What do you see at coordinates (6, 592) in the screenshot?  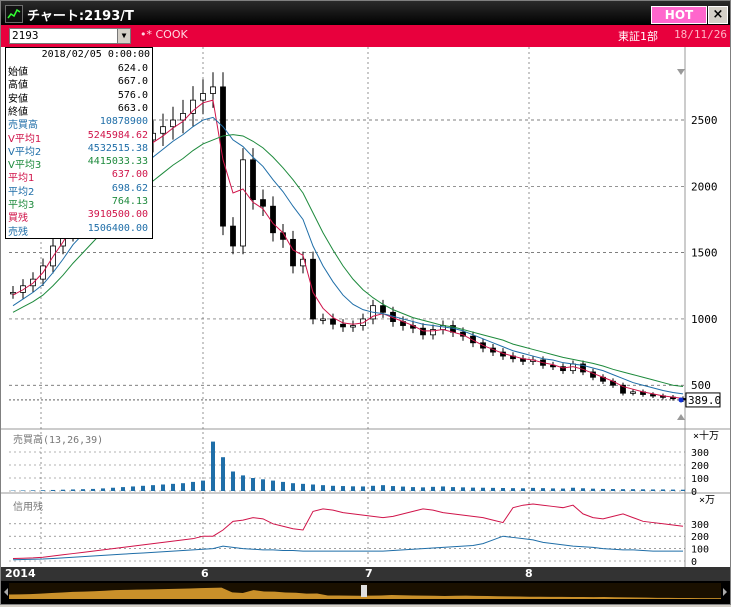 I see `scroll-left-icon` at bounding box center [6, 592].